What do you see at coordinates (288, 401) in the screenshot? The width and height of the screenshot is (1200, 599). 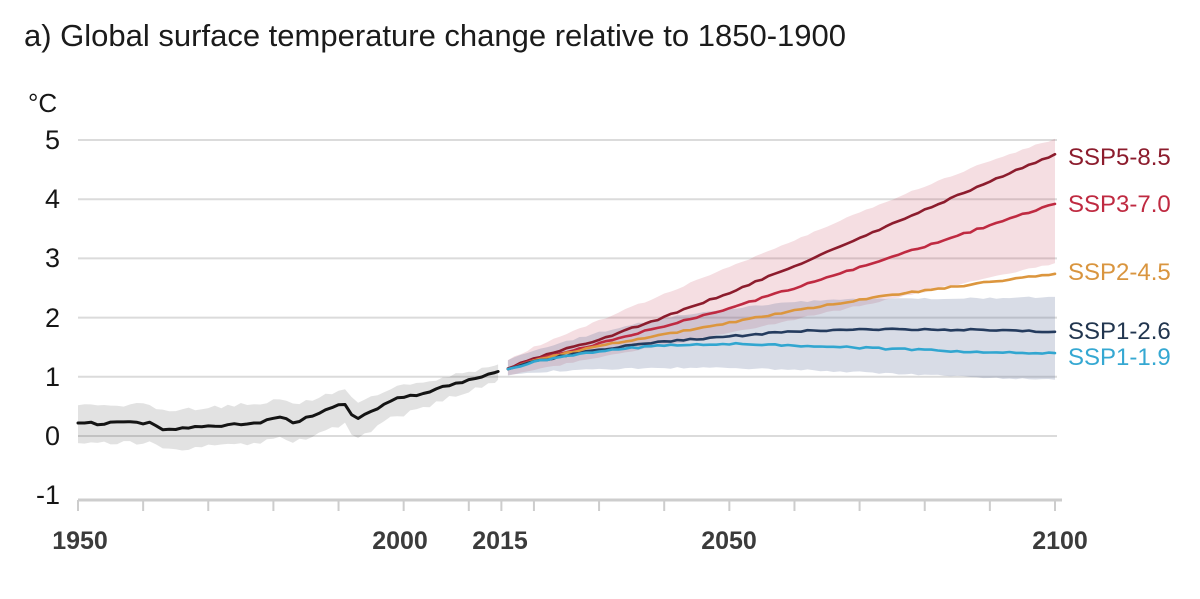 I see `line-historical` at bounding box center [288, 401].